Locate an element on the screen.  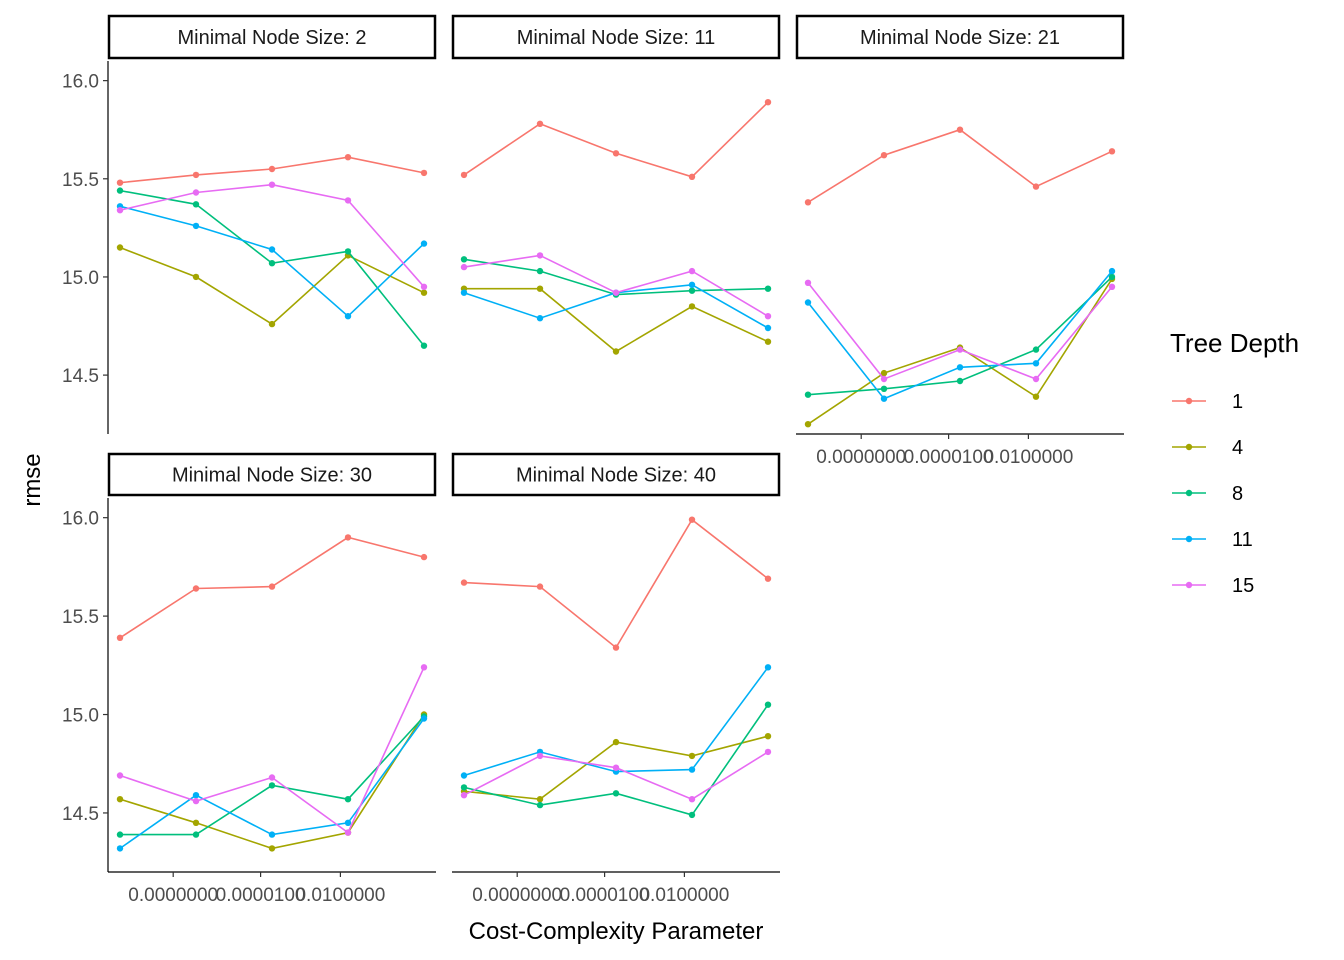
legend-label: 4 is located at coordinates (1237, 448).